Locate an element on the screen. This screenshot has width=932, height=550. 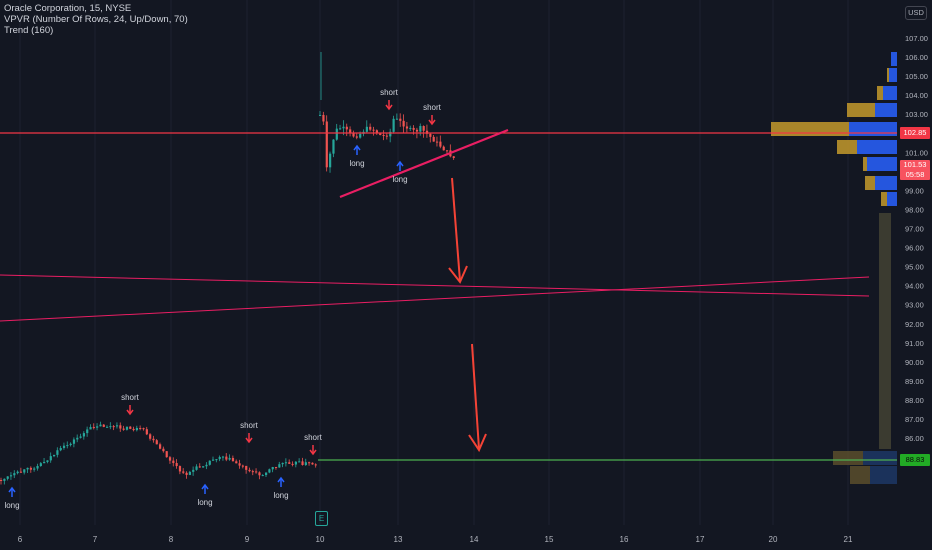
legend-trend: Trend (160) is located at coordinates (29, 30).